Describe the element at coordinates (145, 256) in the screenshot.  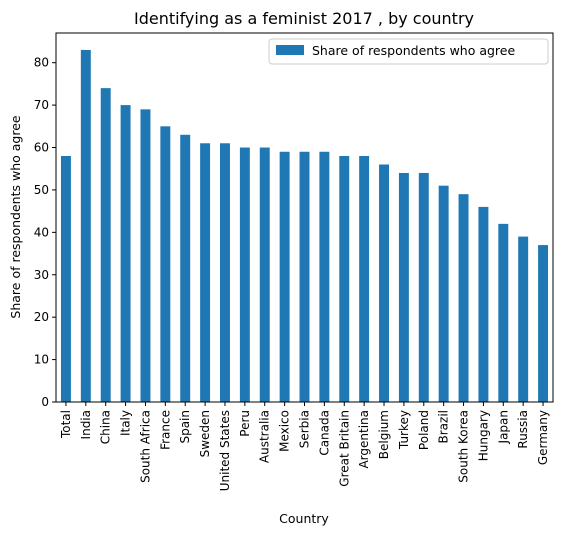
I see `bar-south-africa` at that location.